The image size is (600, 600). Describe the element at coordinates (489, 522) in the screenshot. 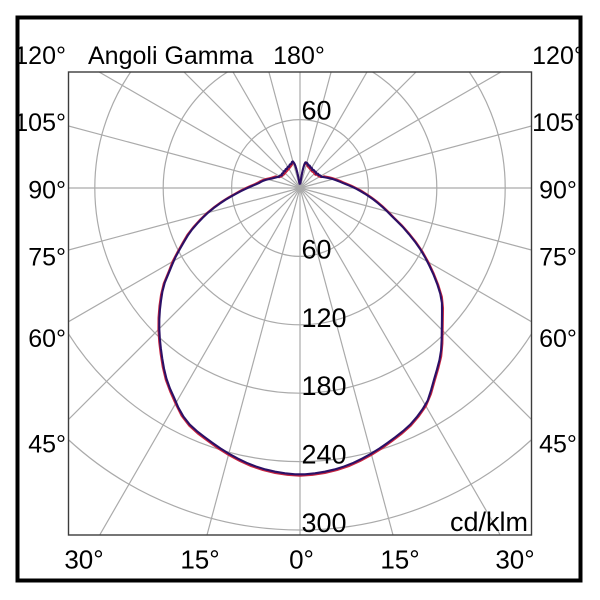

I see `svg-text: cd/klm` at that location.